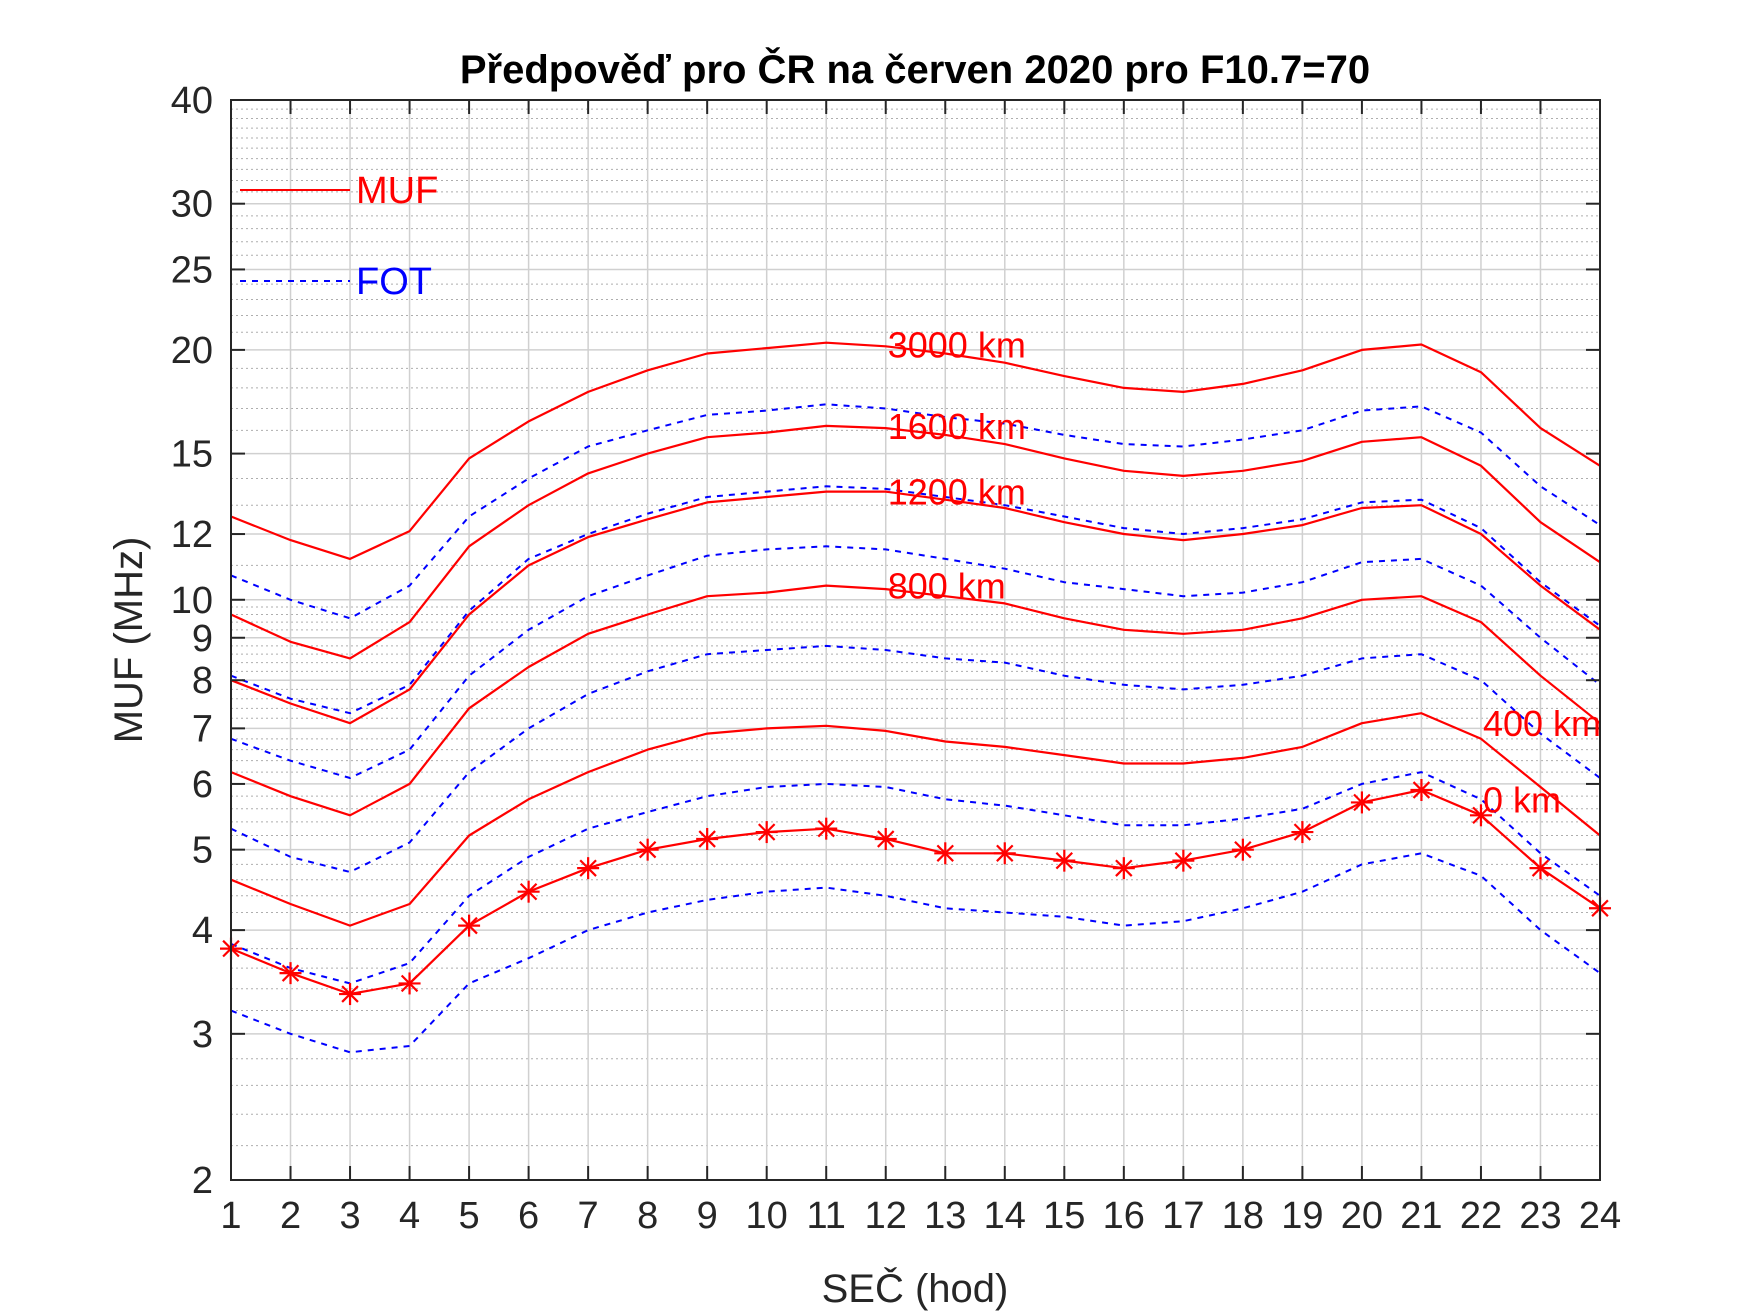 The width and height of the screenshot is (1750, 1313). I want to click on distance-label: 1200 km, so click(957, 492).